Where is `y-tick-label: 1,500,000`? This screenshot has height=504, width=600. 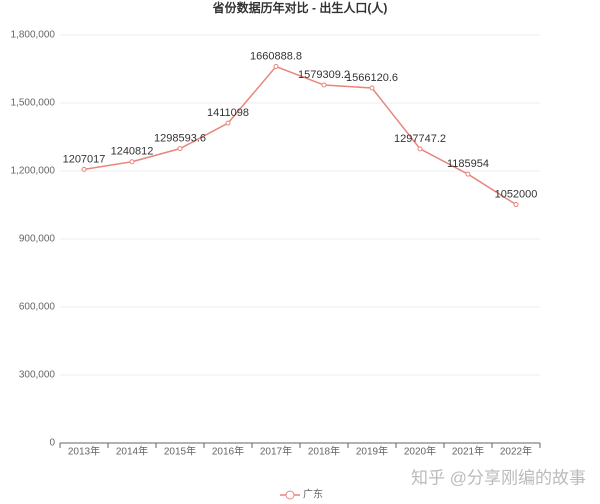
y-tick-label: 1,500,000 is located at coordinates (33, 103).